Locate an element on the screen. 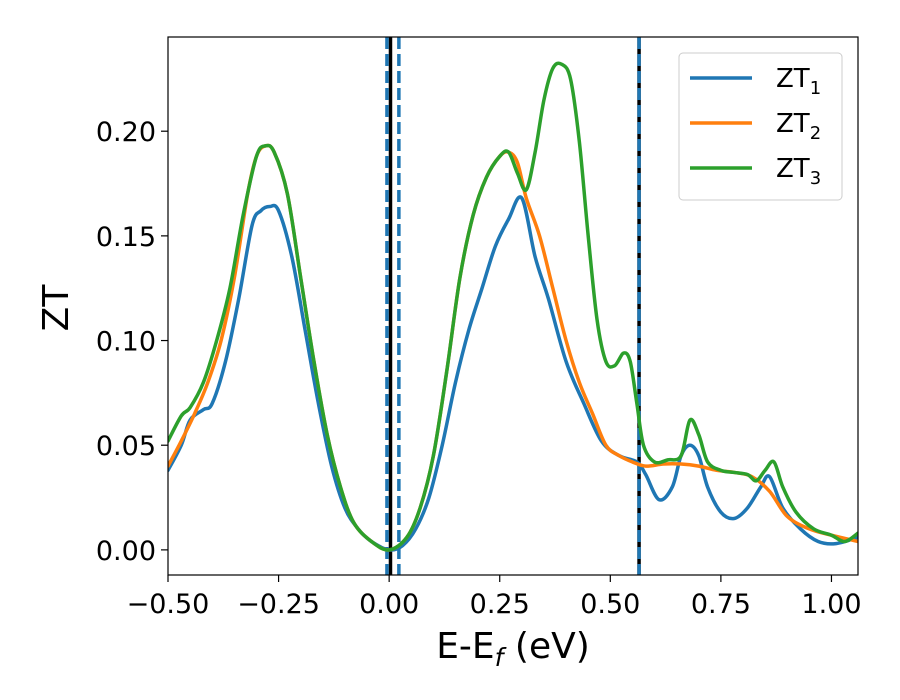 The height and width of the screenshot is (700, 900). y-axis: 0.00 0.05 0.10 0.15 0.20 is located at coordinates (132, 342).